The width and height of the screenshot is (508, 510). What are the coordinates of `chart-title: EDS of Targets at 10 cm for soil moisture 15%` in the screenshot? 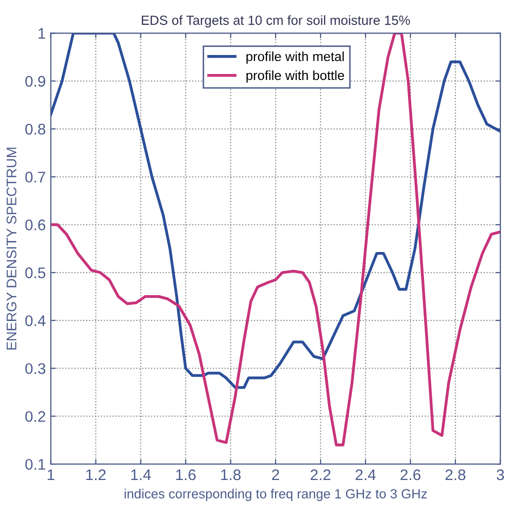 It's located at (276, 21).